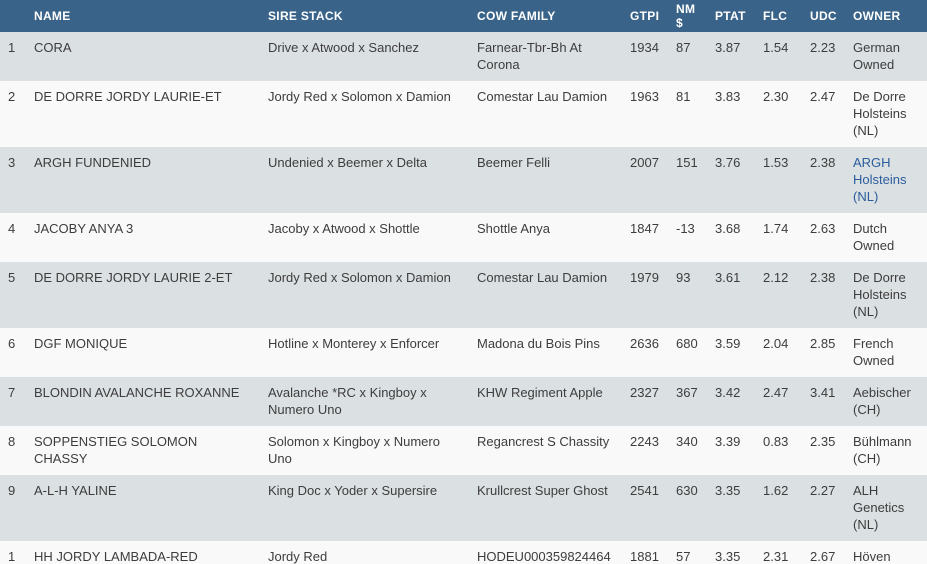 The image size is (927, 564). I want to click on column-header-flc: FLC, so click(778, 16).